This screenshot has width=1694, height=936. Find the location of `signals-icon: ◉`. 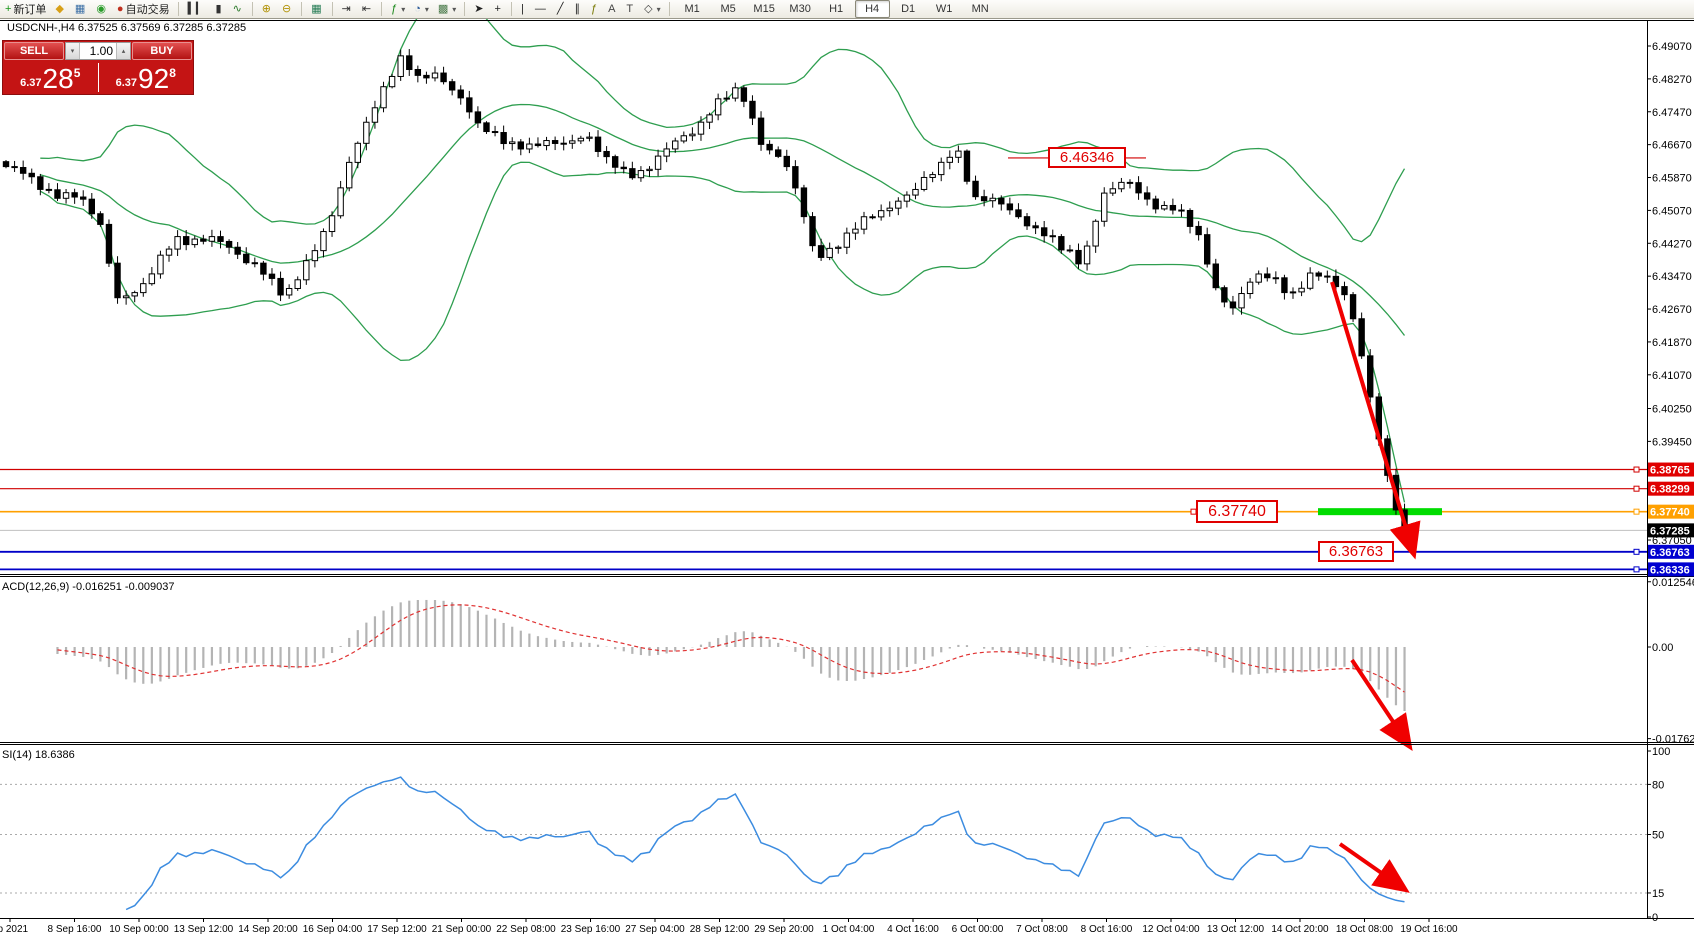

signals-icon: ◉ is located at coordinates (101, 9).